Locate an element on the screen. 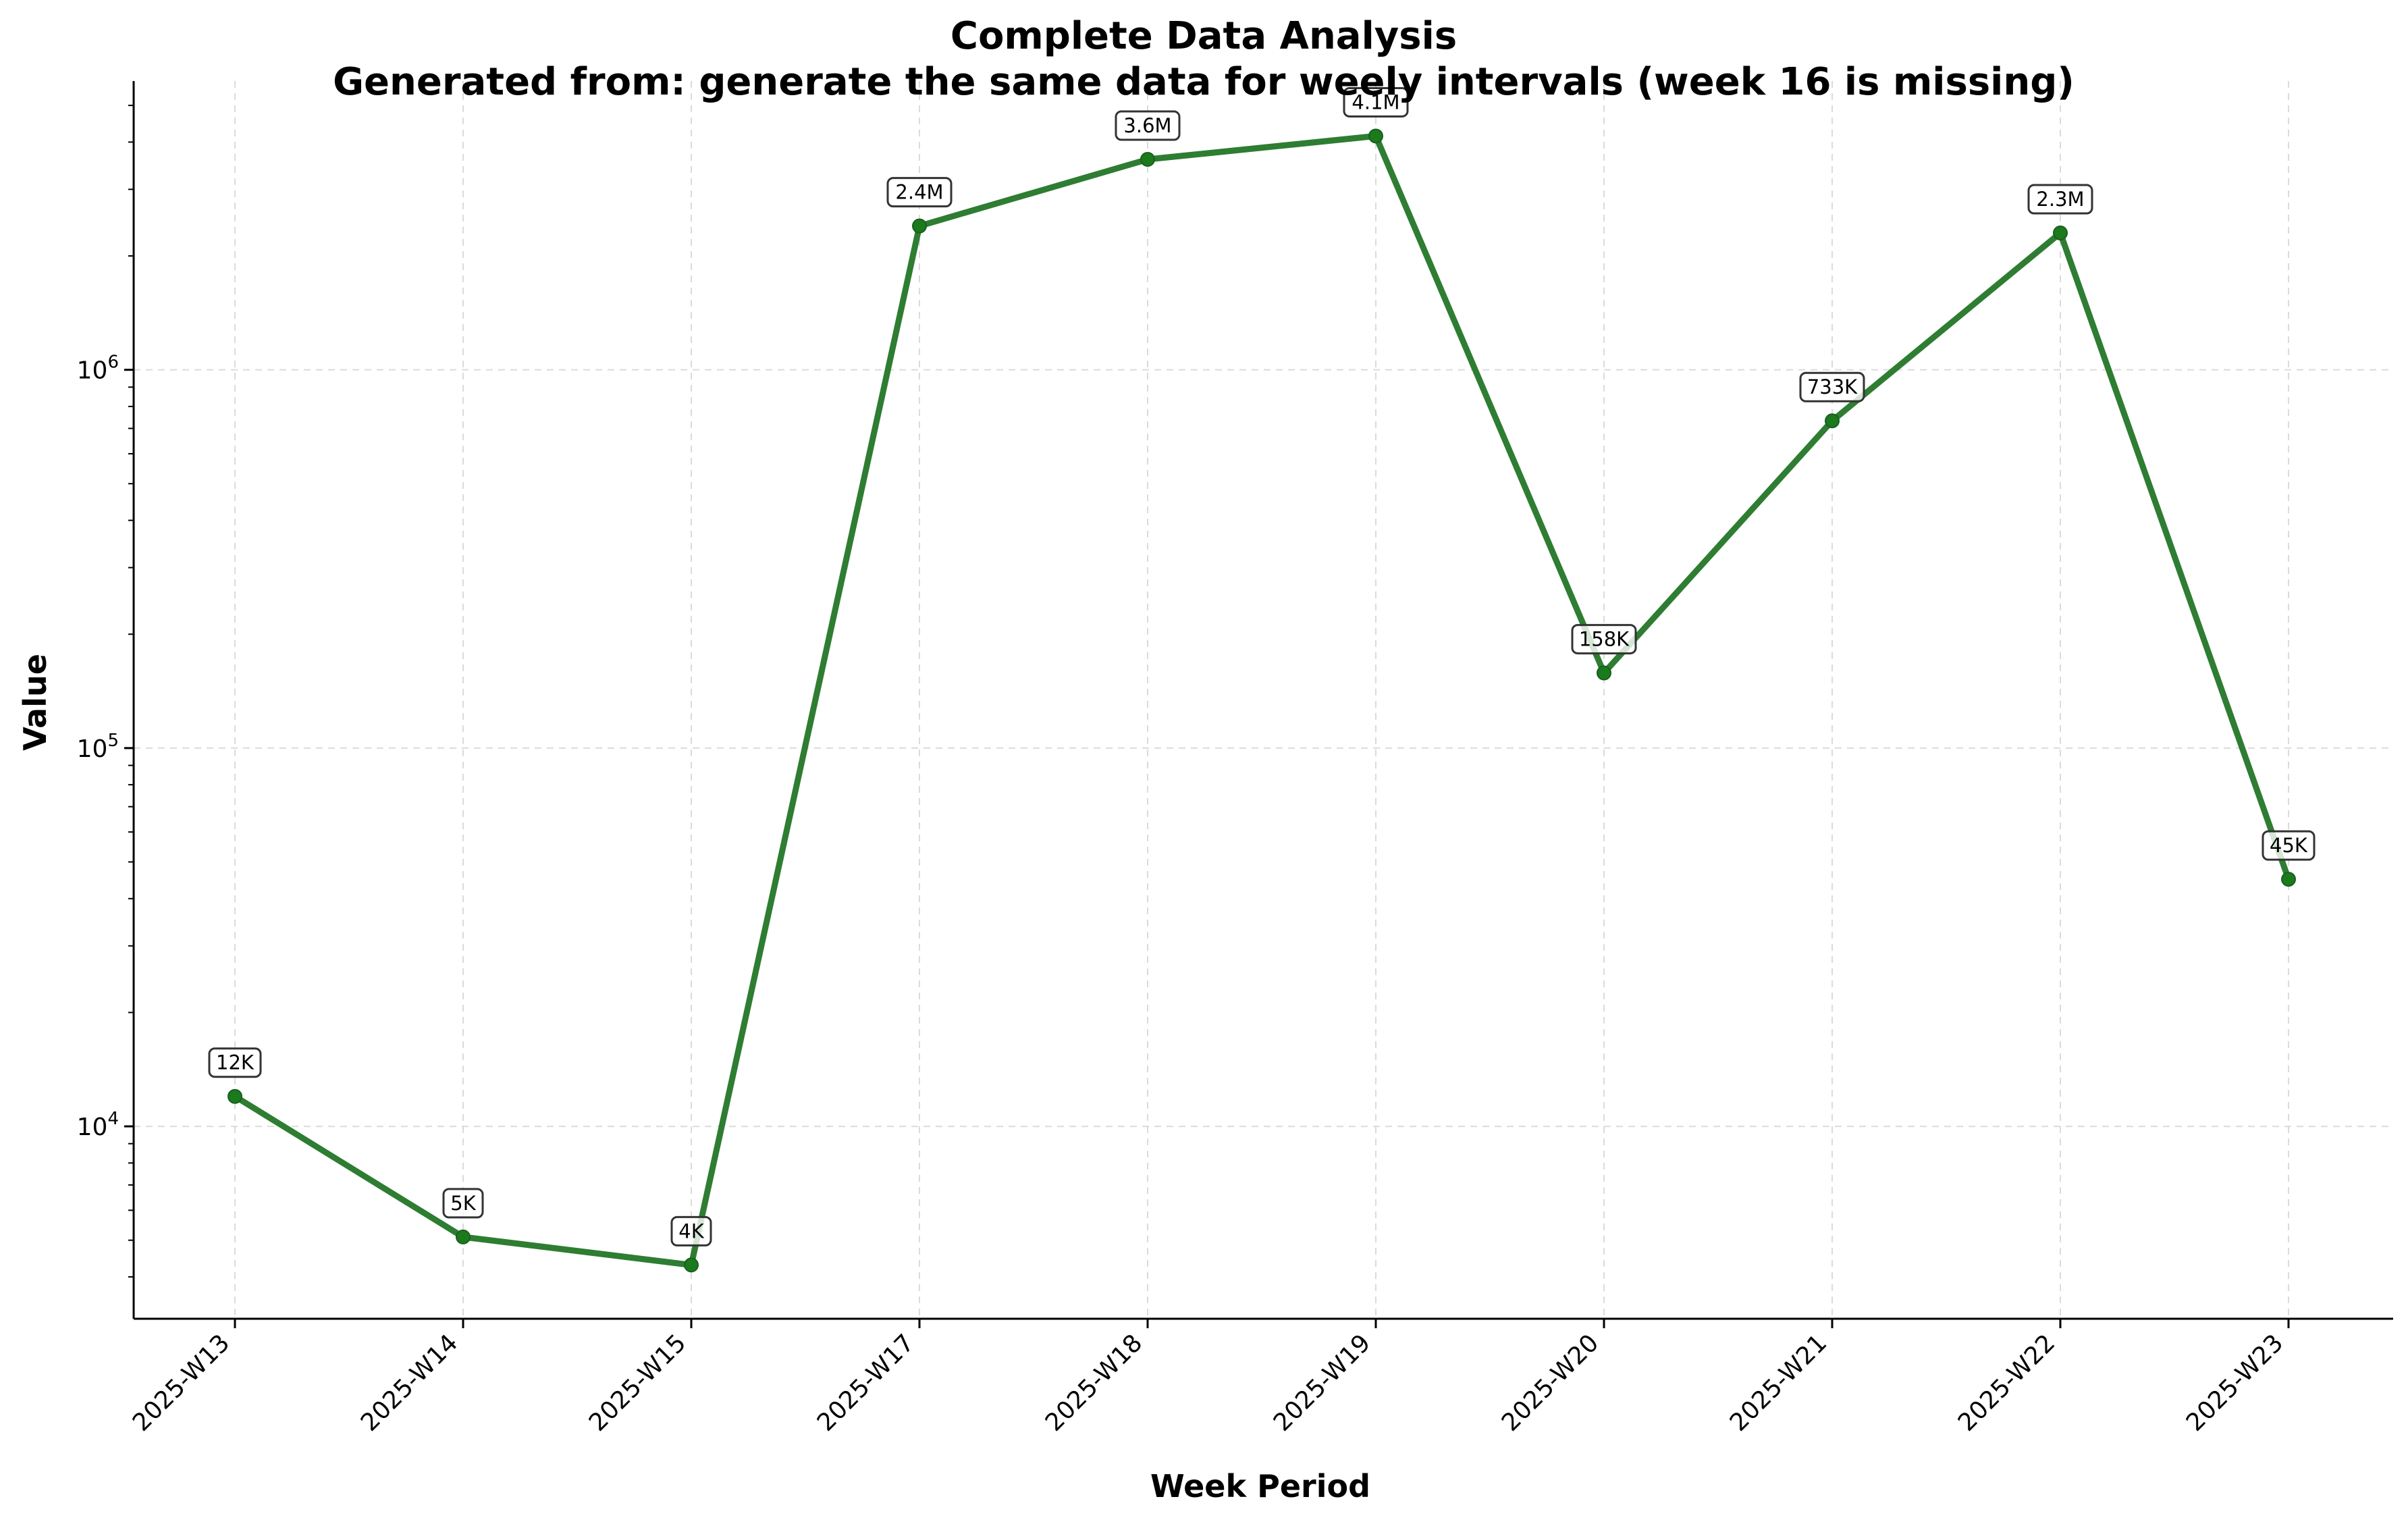  data-label-group: 12K is located at coordinates (235, 1062).